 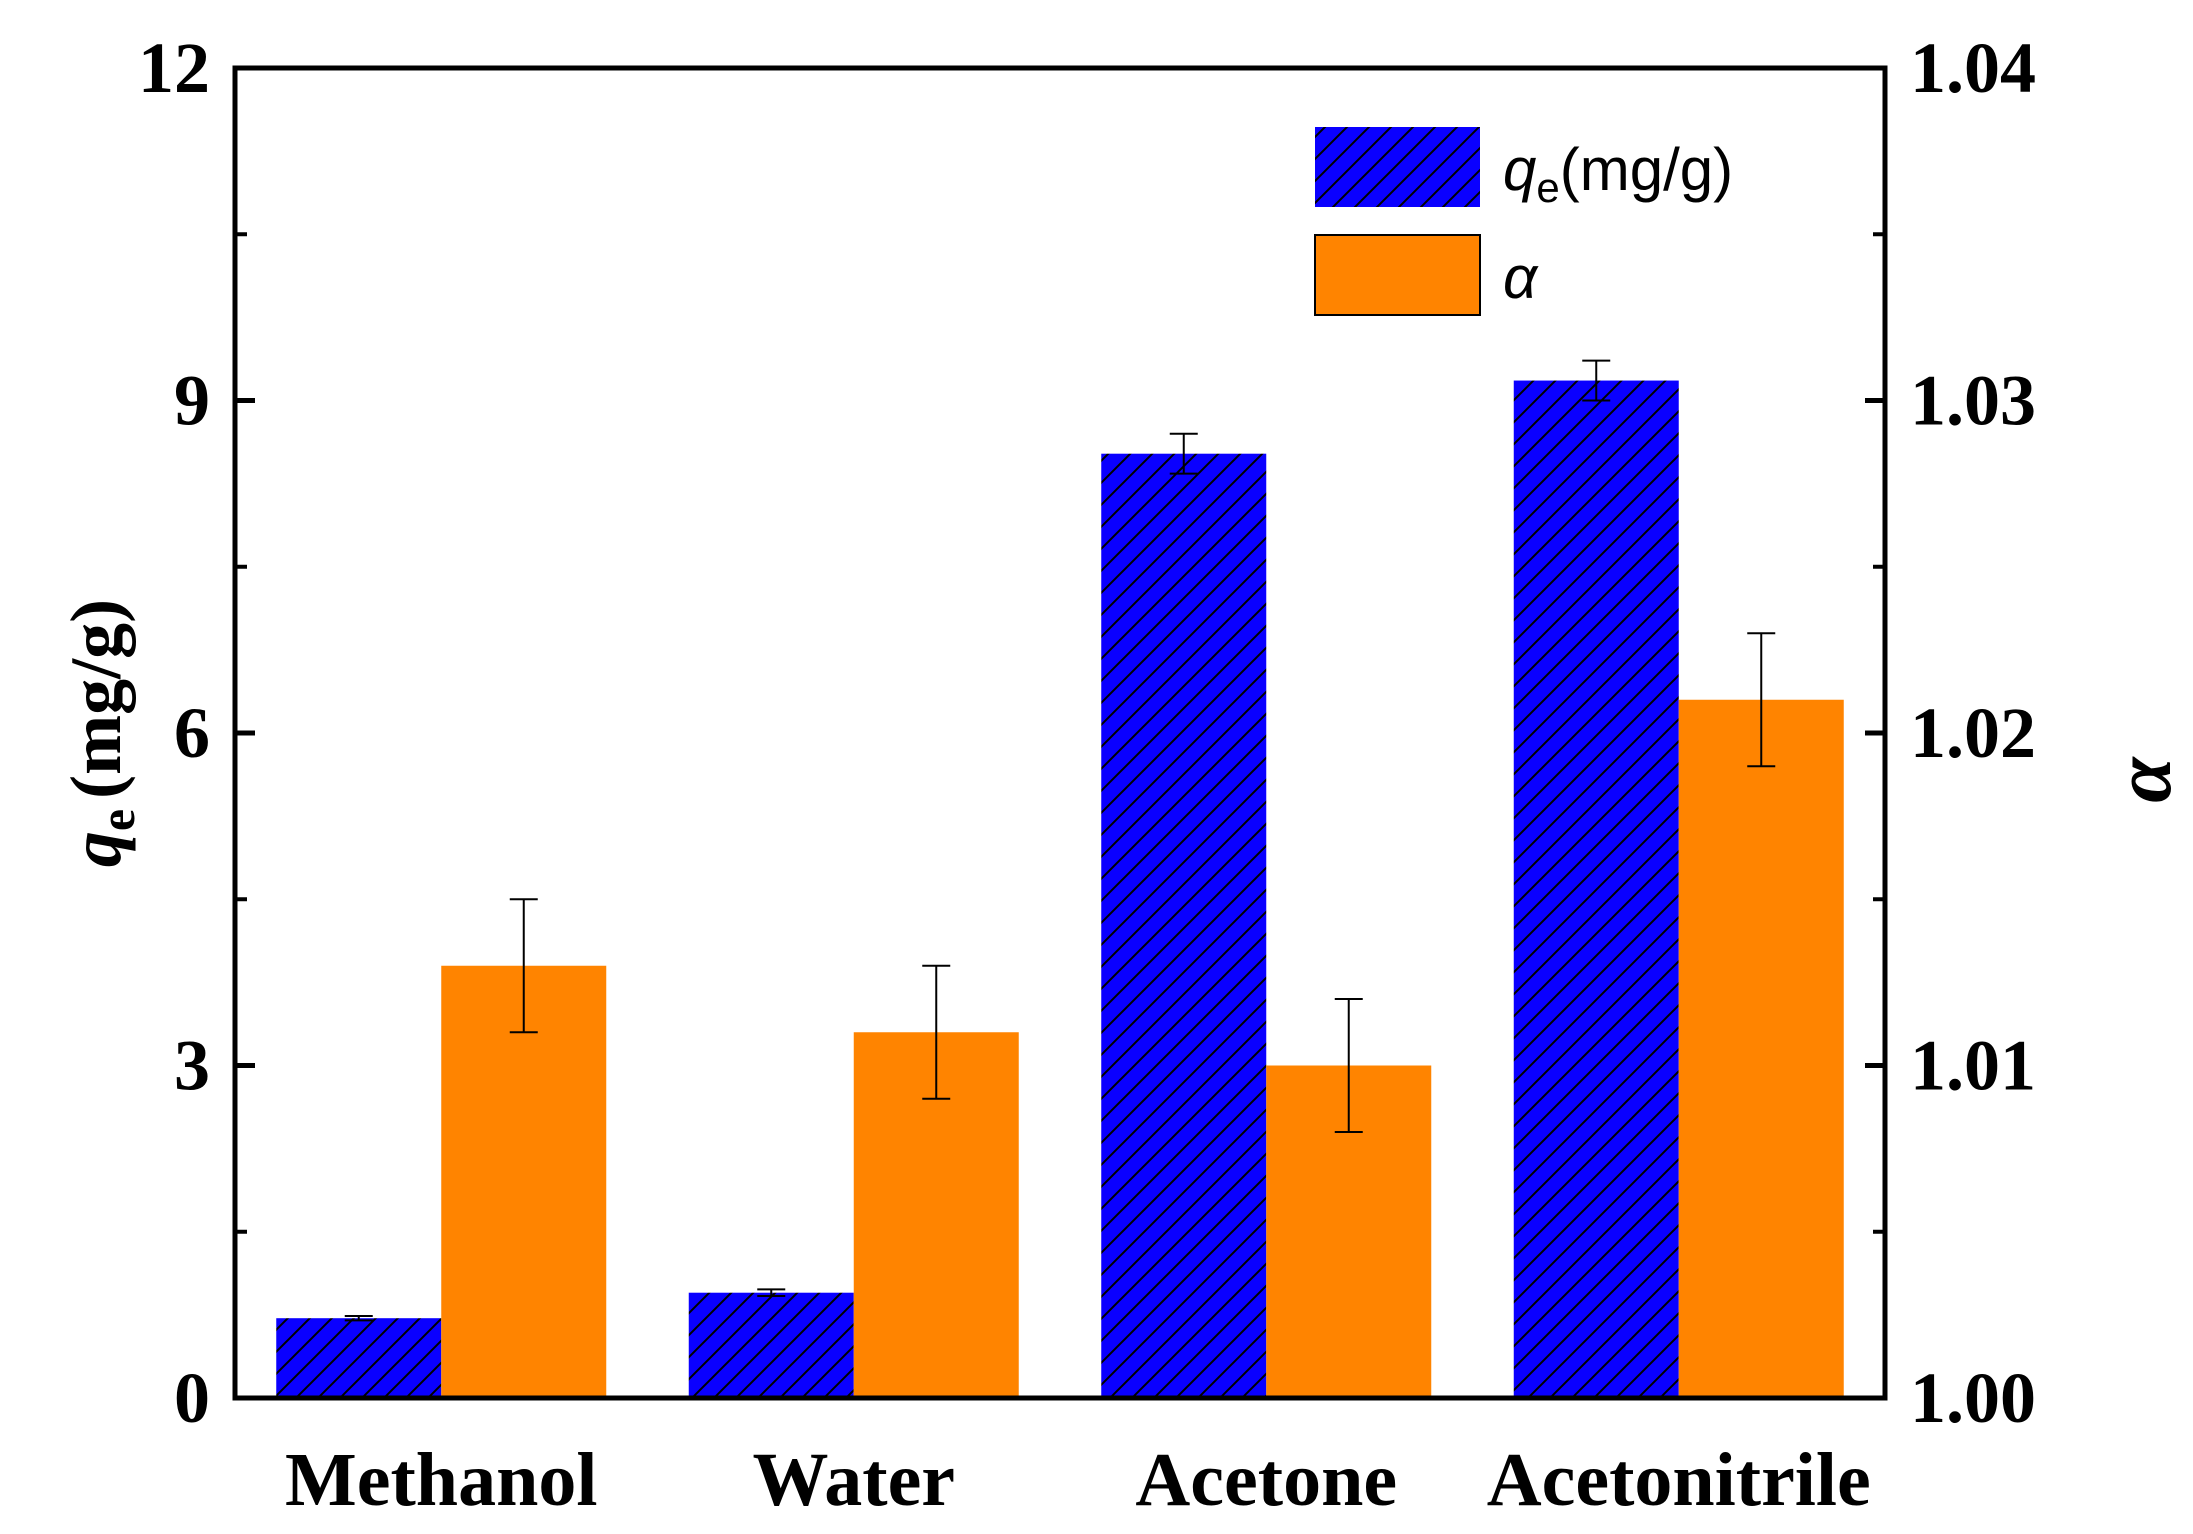 I want to click on y-left-label-symbol: q, so click(x=96, y=849).